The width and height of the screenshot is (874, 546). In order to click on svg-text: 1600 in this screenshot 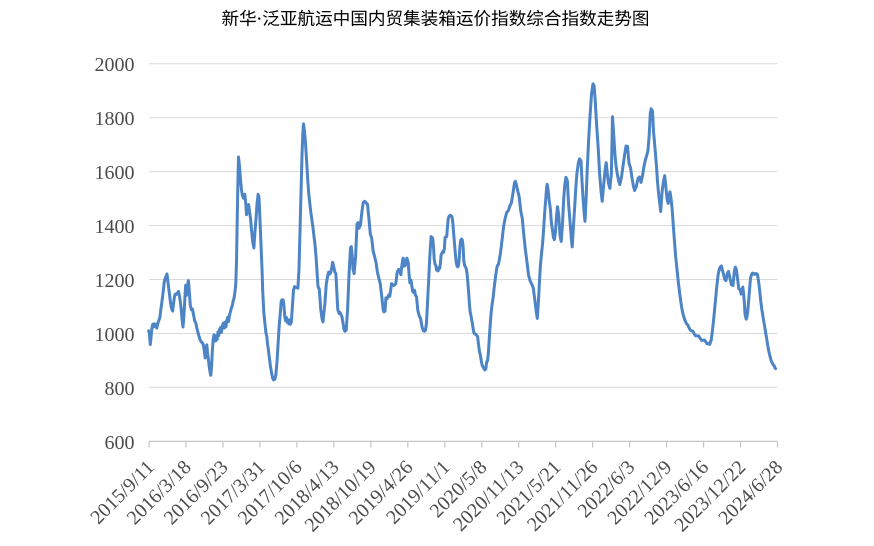, I will do `click(115, 173)`.